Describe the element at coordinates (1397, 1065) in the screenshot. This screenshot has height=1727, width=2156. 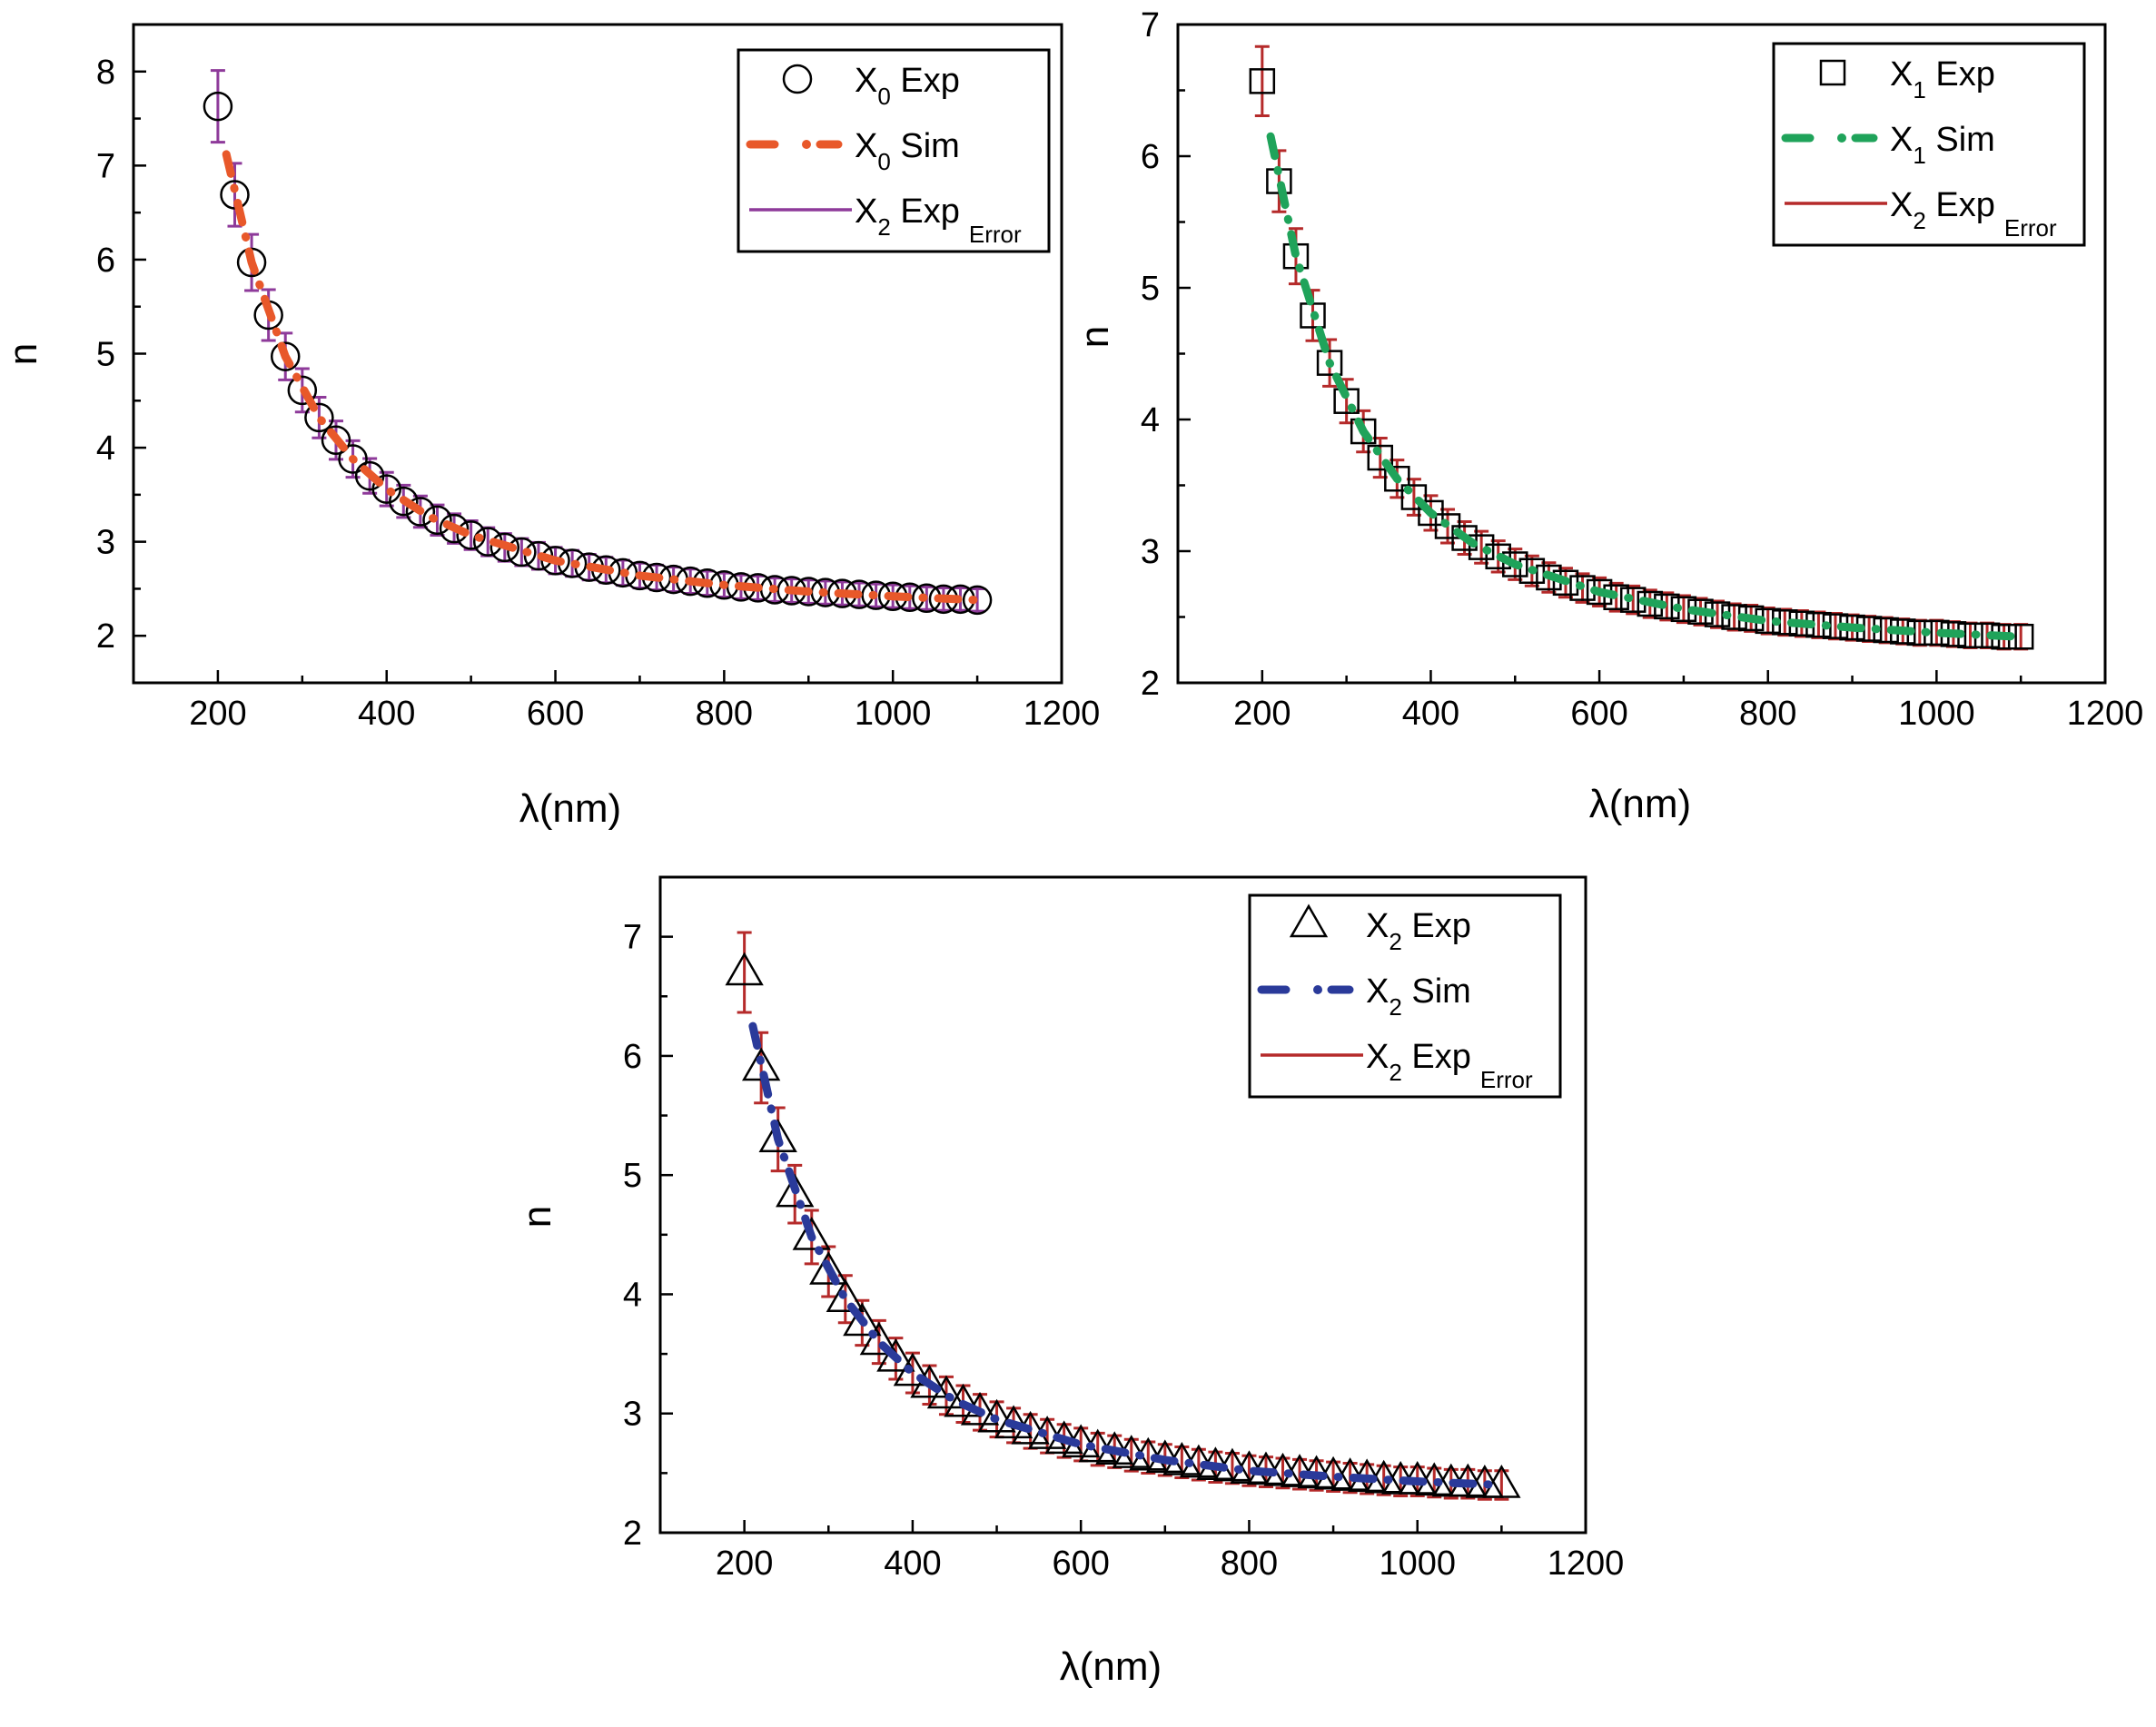
I see `legend-item: X2 Exp Error` at that location.